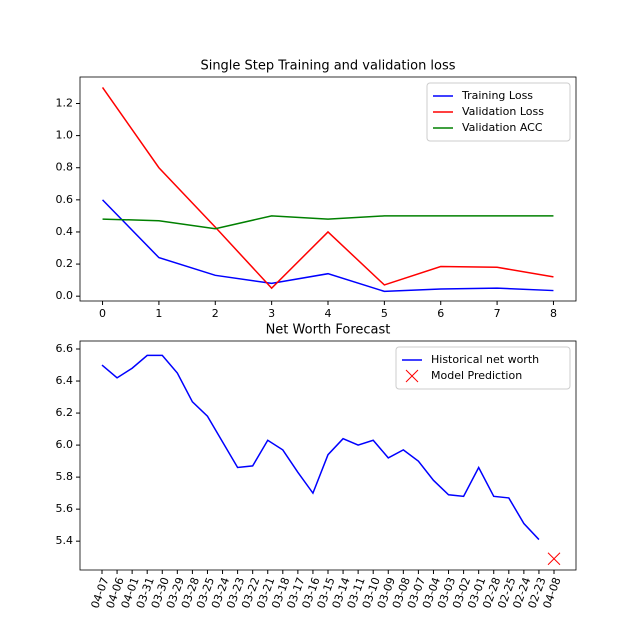  What do you see at coordinates (503, 111) in the screenshot?
I see `legend-label: Validation Loss` at bounding box center [503, 111].